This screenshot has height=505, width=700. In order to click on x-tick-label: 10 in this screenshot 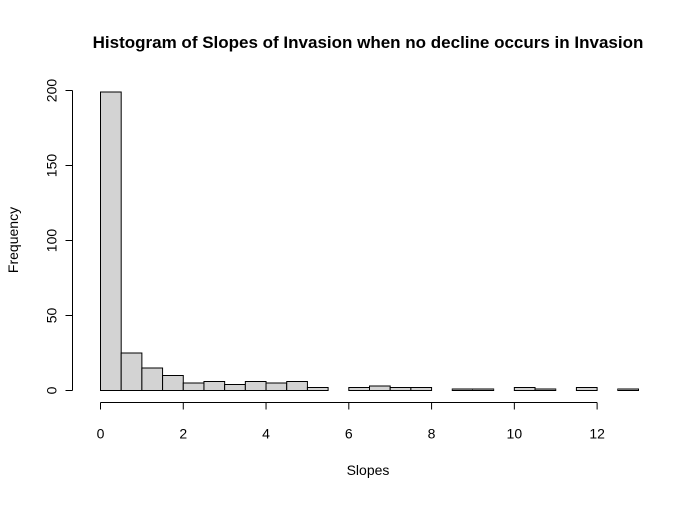, I will do `click(515, 434)`.